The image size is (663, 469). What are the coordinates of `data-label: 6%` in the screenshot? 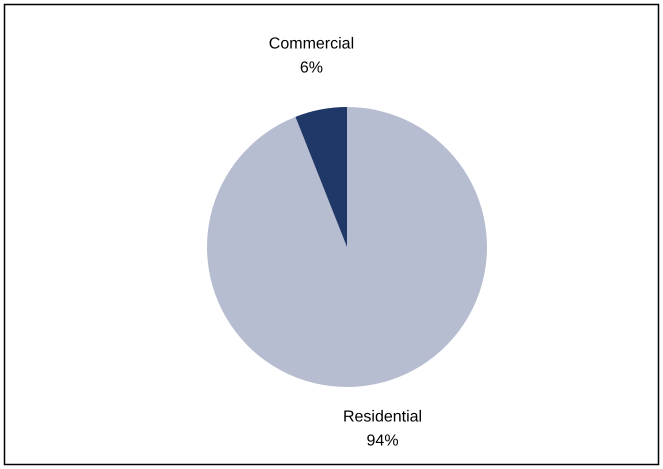 It's located at (312, 68).